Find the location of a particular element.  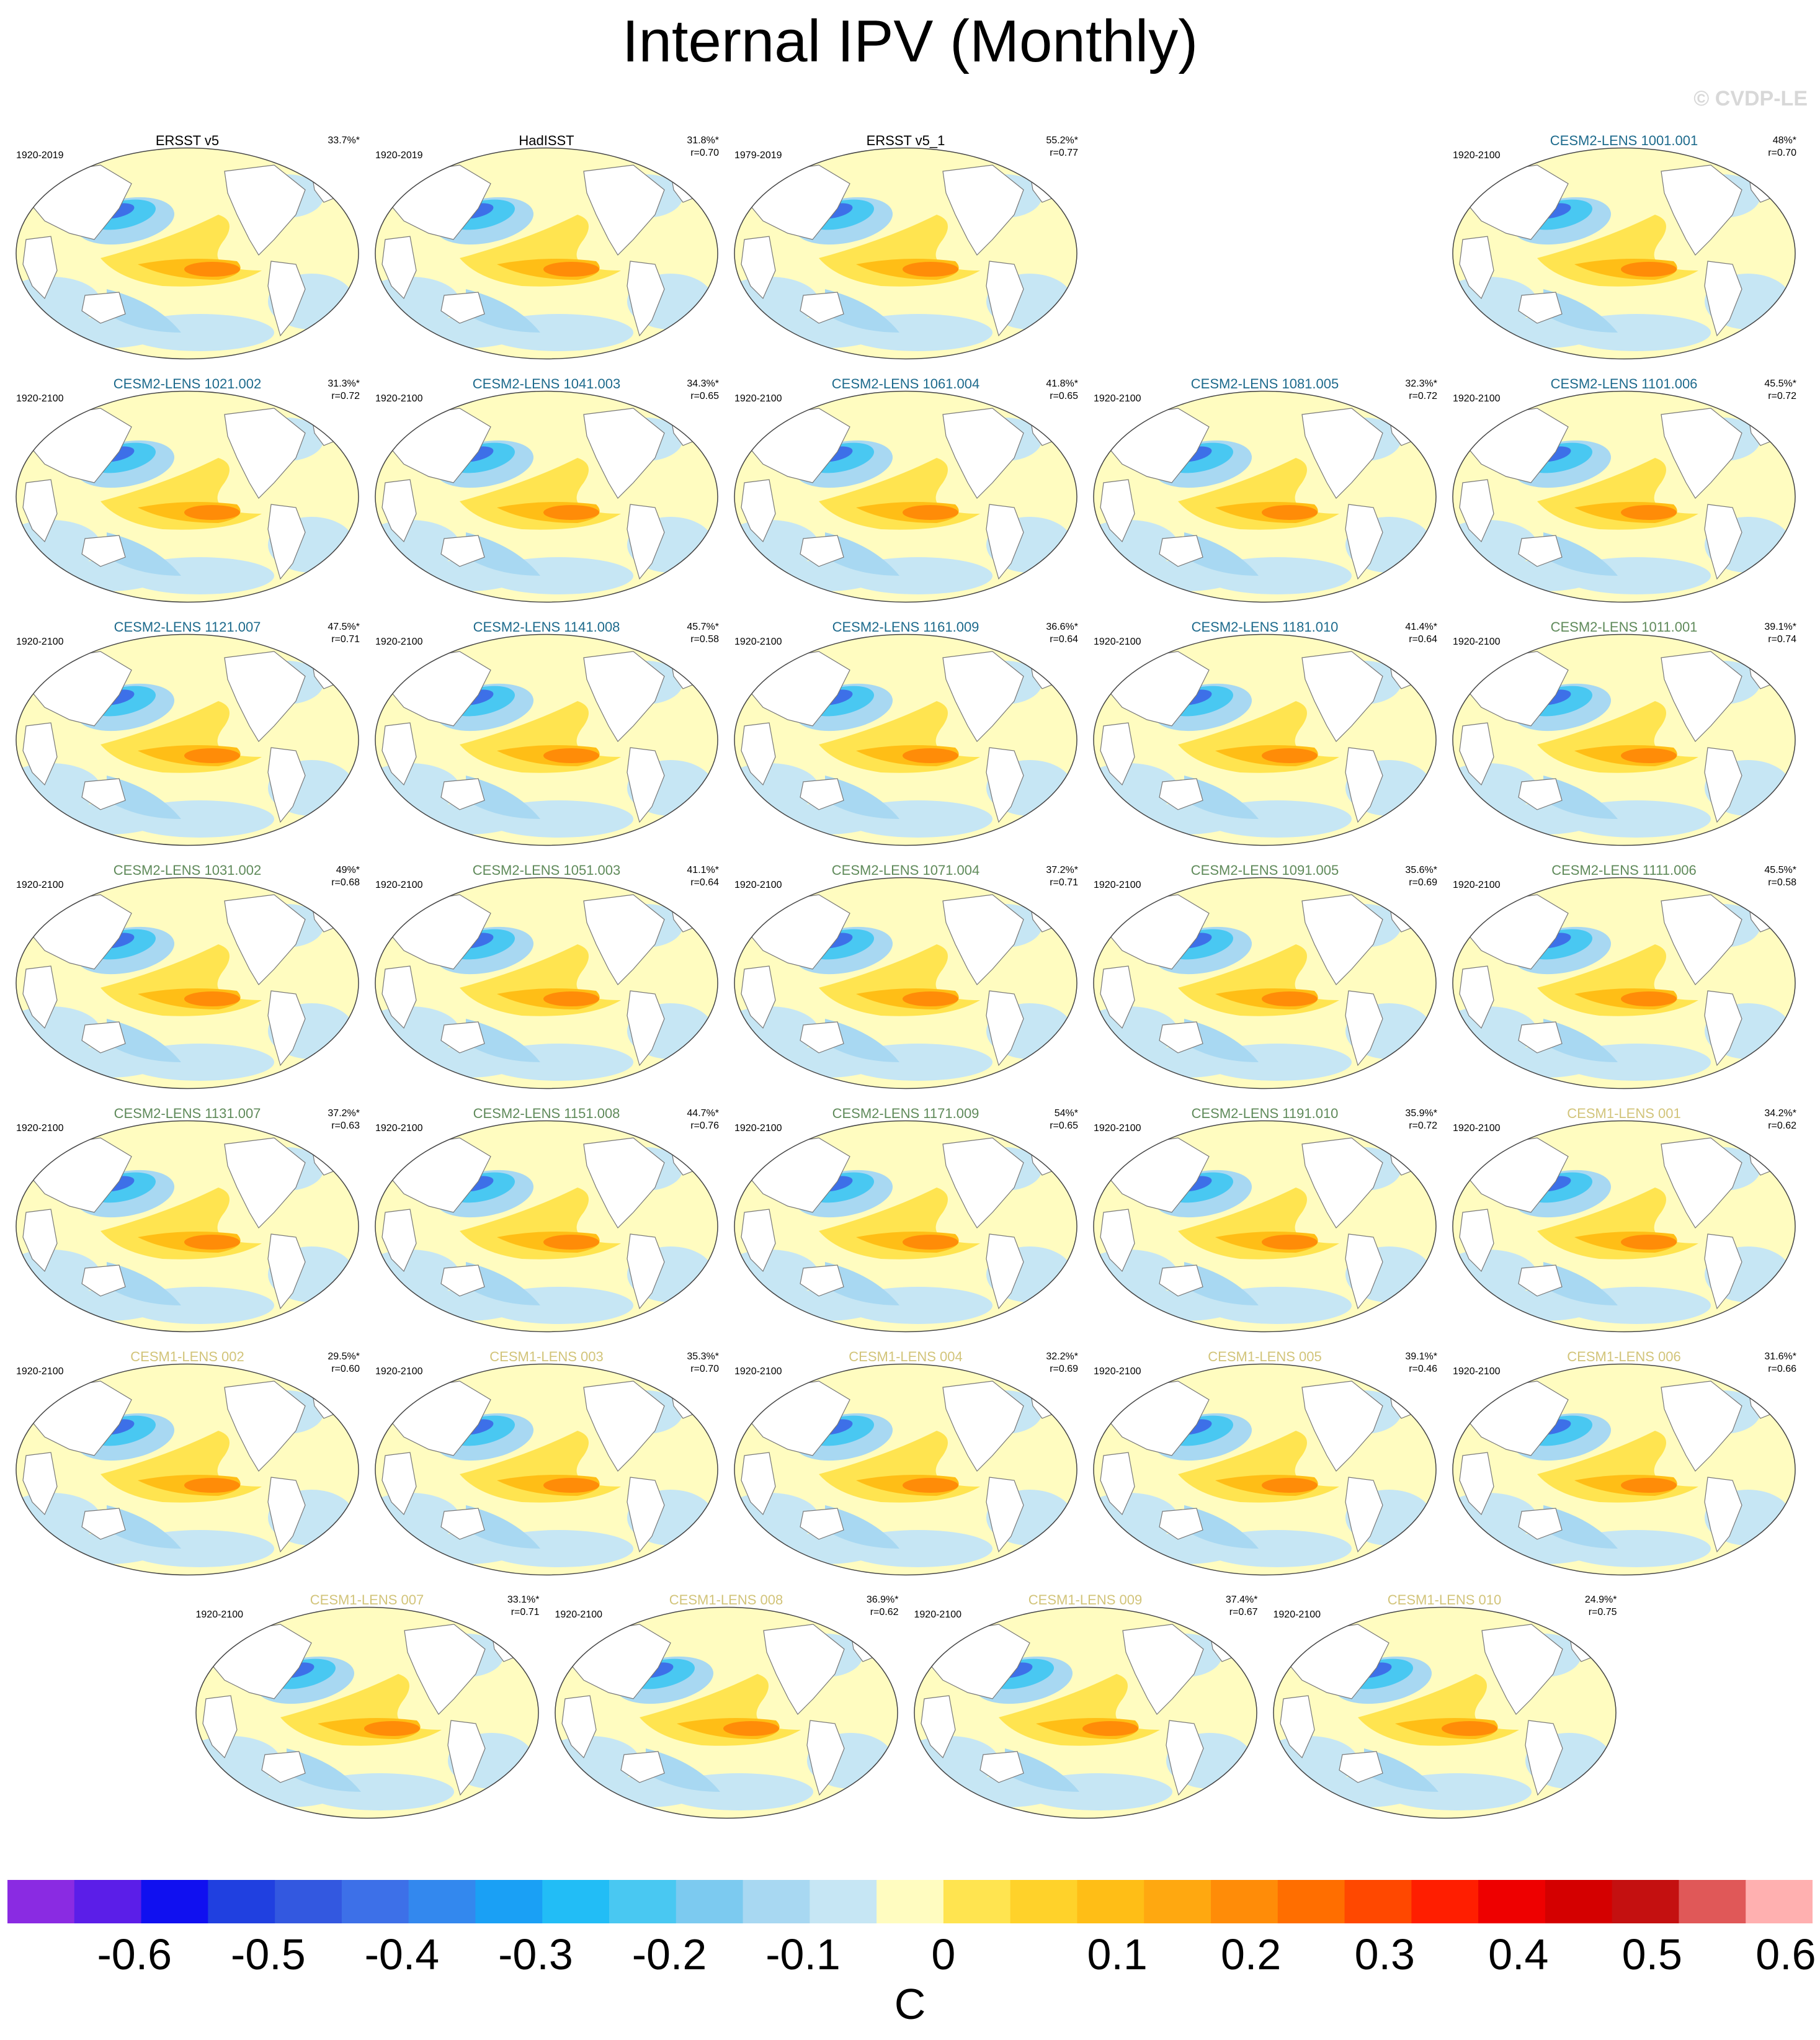

colorbar is located at coordinates (910, 1902).